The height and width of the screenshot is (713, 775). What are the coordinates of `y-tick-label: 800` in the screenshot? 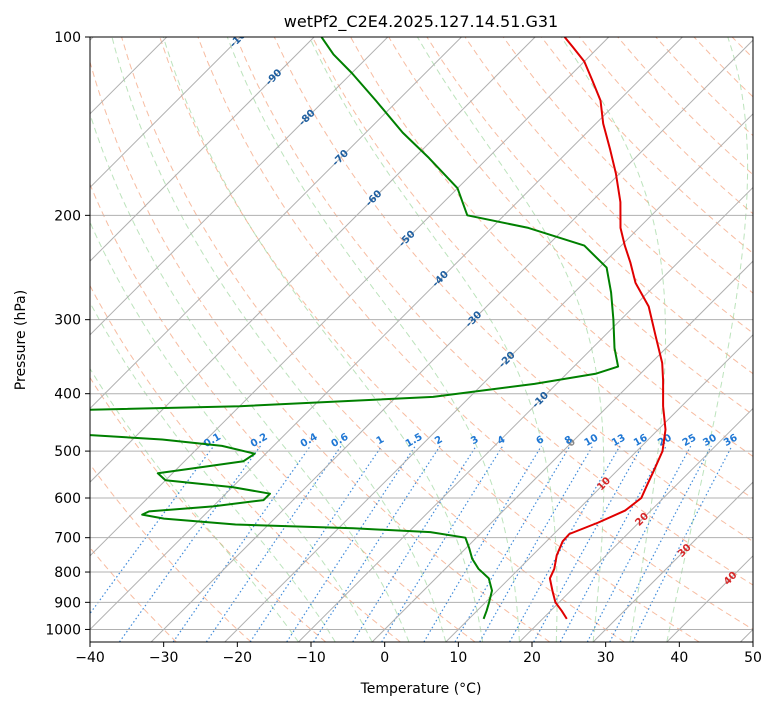 It's located at (67, 573).